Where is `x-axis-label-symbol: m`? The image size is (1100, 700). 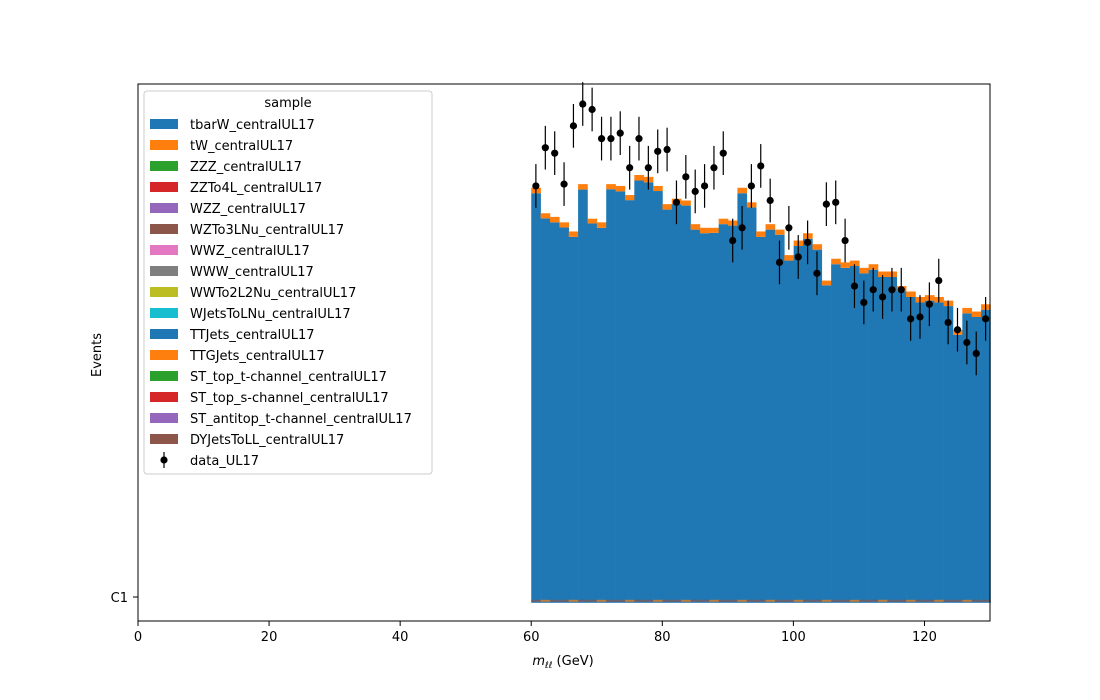 x-axis-label-symbol: m is located at coordinates (538, 661).